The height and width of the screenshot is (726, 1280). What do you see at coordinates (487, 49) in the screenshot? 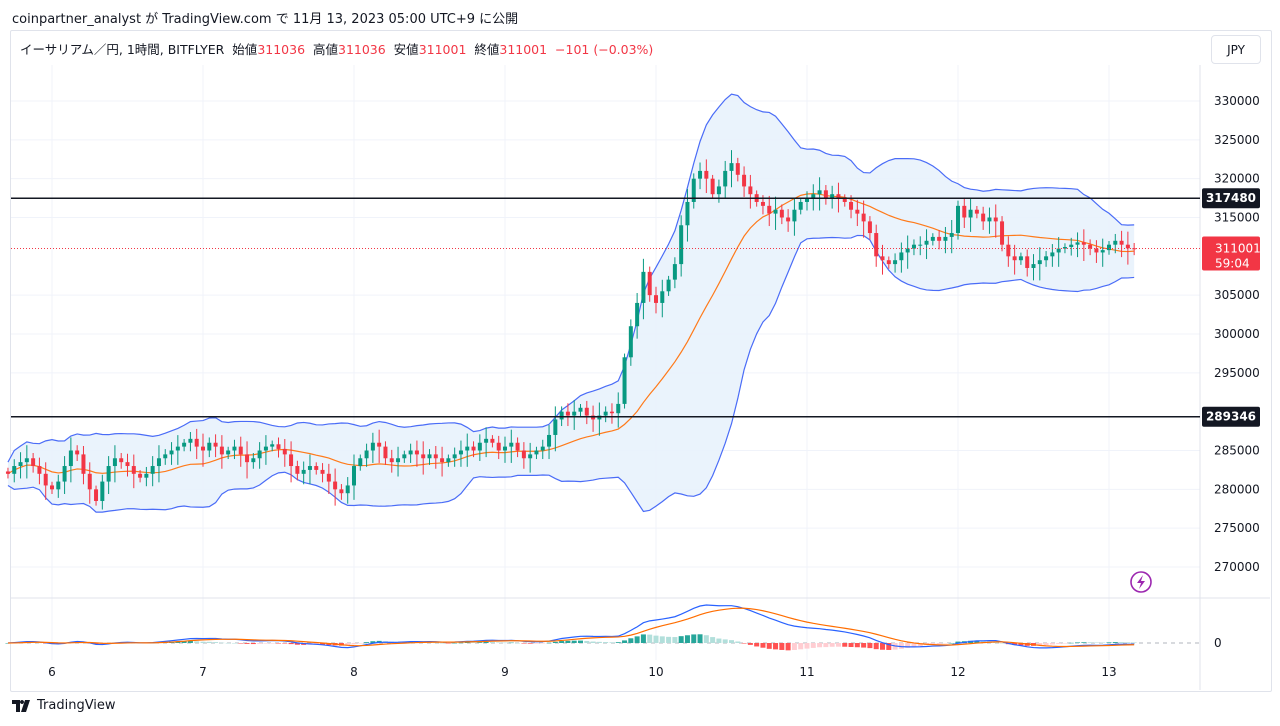
I see `close-label: 終値` at bounding box center [487, 49].